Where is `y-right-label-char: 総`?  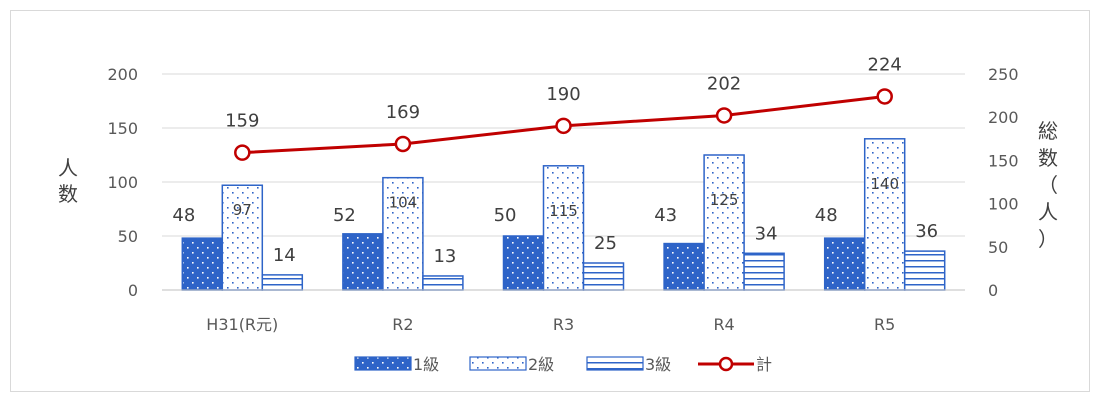 y-right-label-char: 総 is located at coordinates (1048, 131).